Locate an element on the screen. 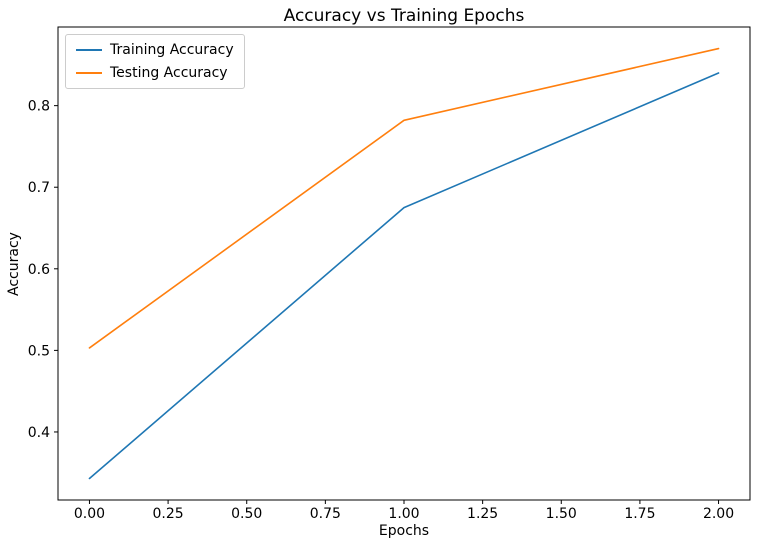  y-axis-label: Accuracy is located at coordinates (14, 264).